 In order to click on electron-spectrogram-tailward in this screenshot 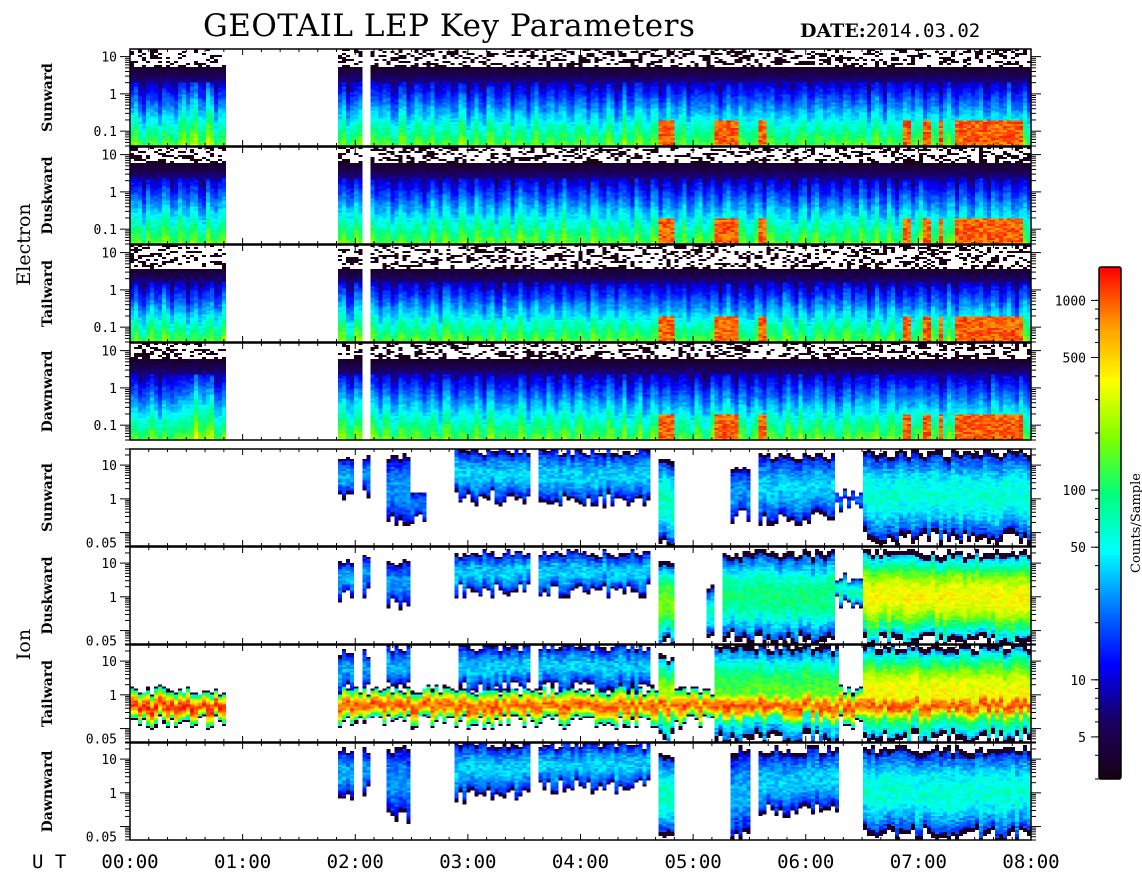, I will do `click(580, 293)`.